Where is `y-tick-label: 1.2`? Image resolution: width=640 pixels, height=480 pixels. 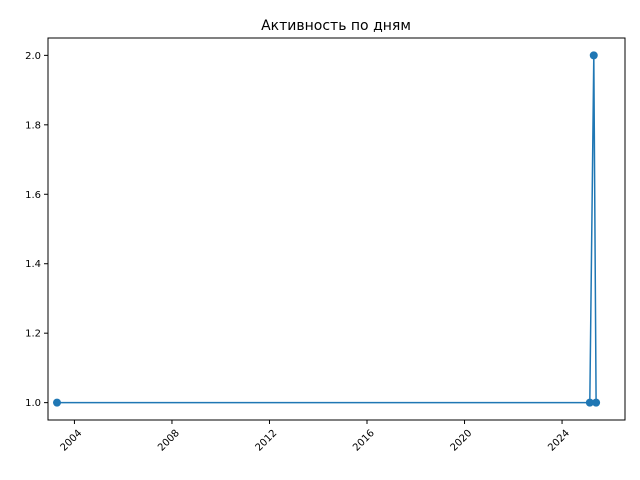 y-tick-label: 1.2 is located at coordinates (33, 334).